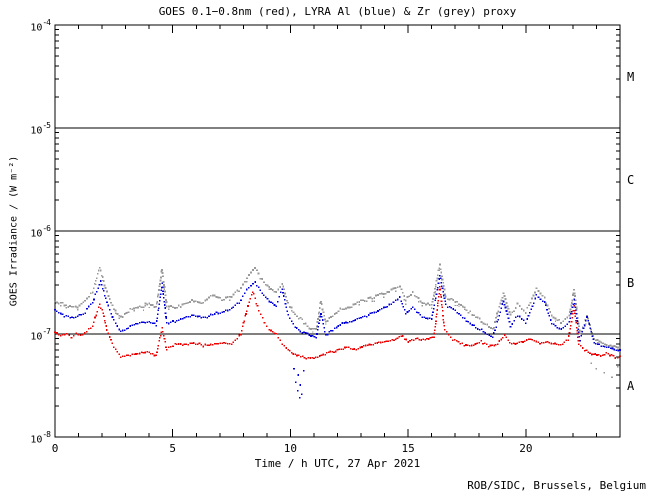 Image resolution: width=650 pixels, height=500 pixels. Describe the element at coordinates (40, 129) in the screenshot. I see `y-tick-label: 10⁻⁵` at that location.